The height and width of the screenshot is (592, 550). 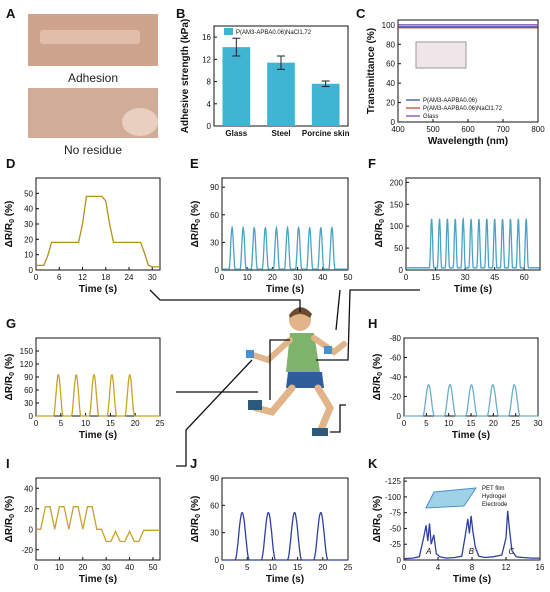 What do you see at coordinates (395, 377) in the screenshot?
I see `y-tick-label: -40` at bounding box center [395, 377].